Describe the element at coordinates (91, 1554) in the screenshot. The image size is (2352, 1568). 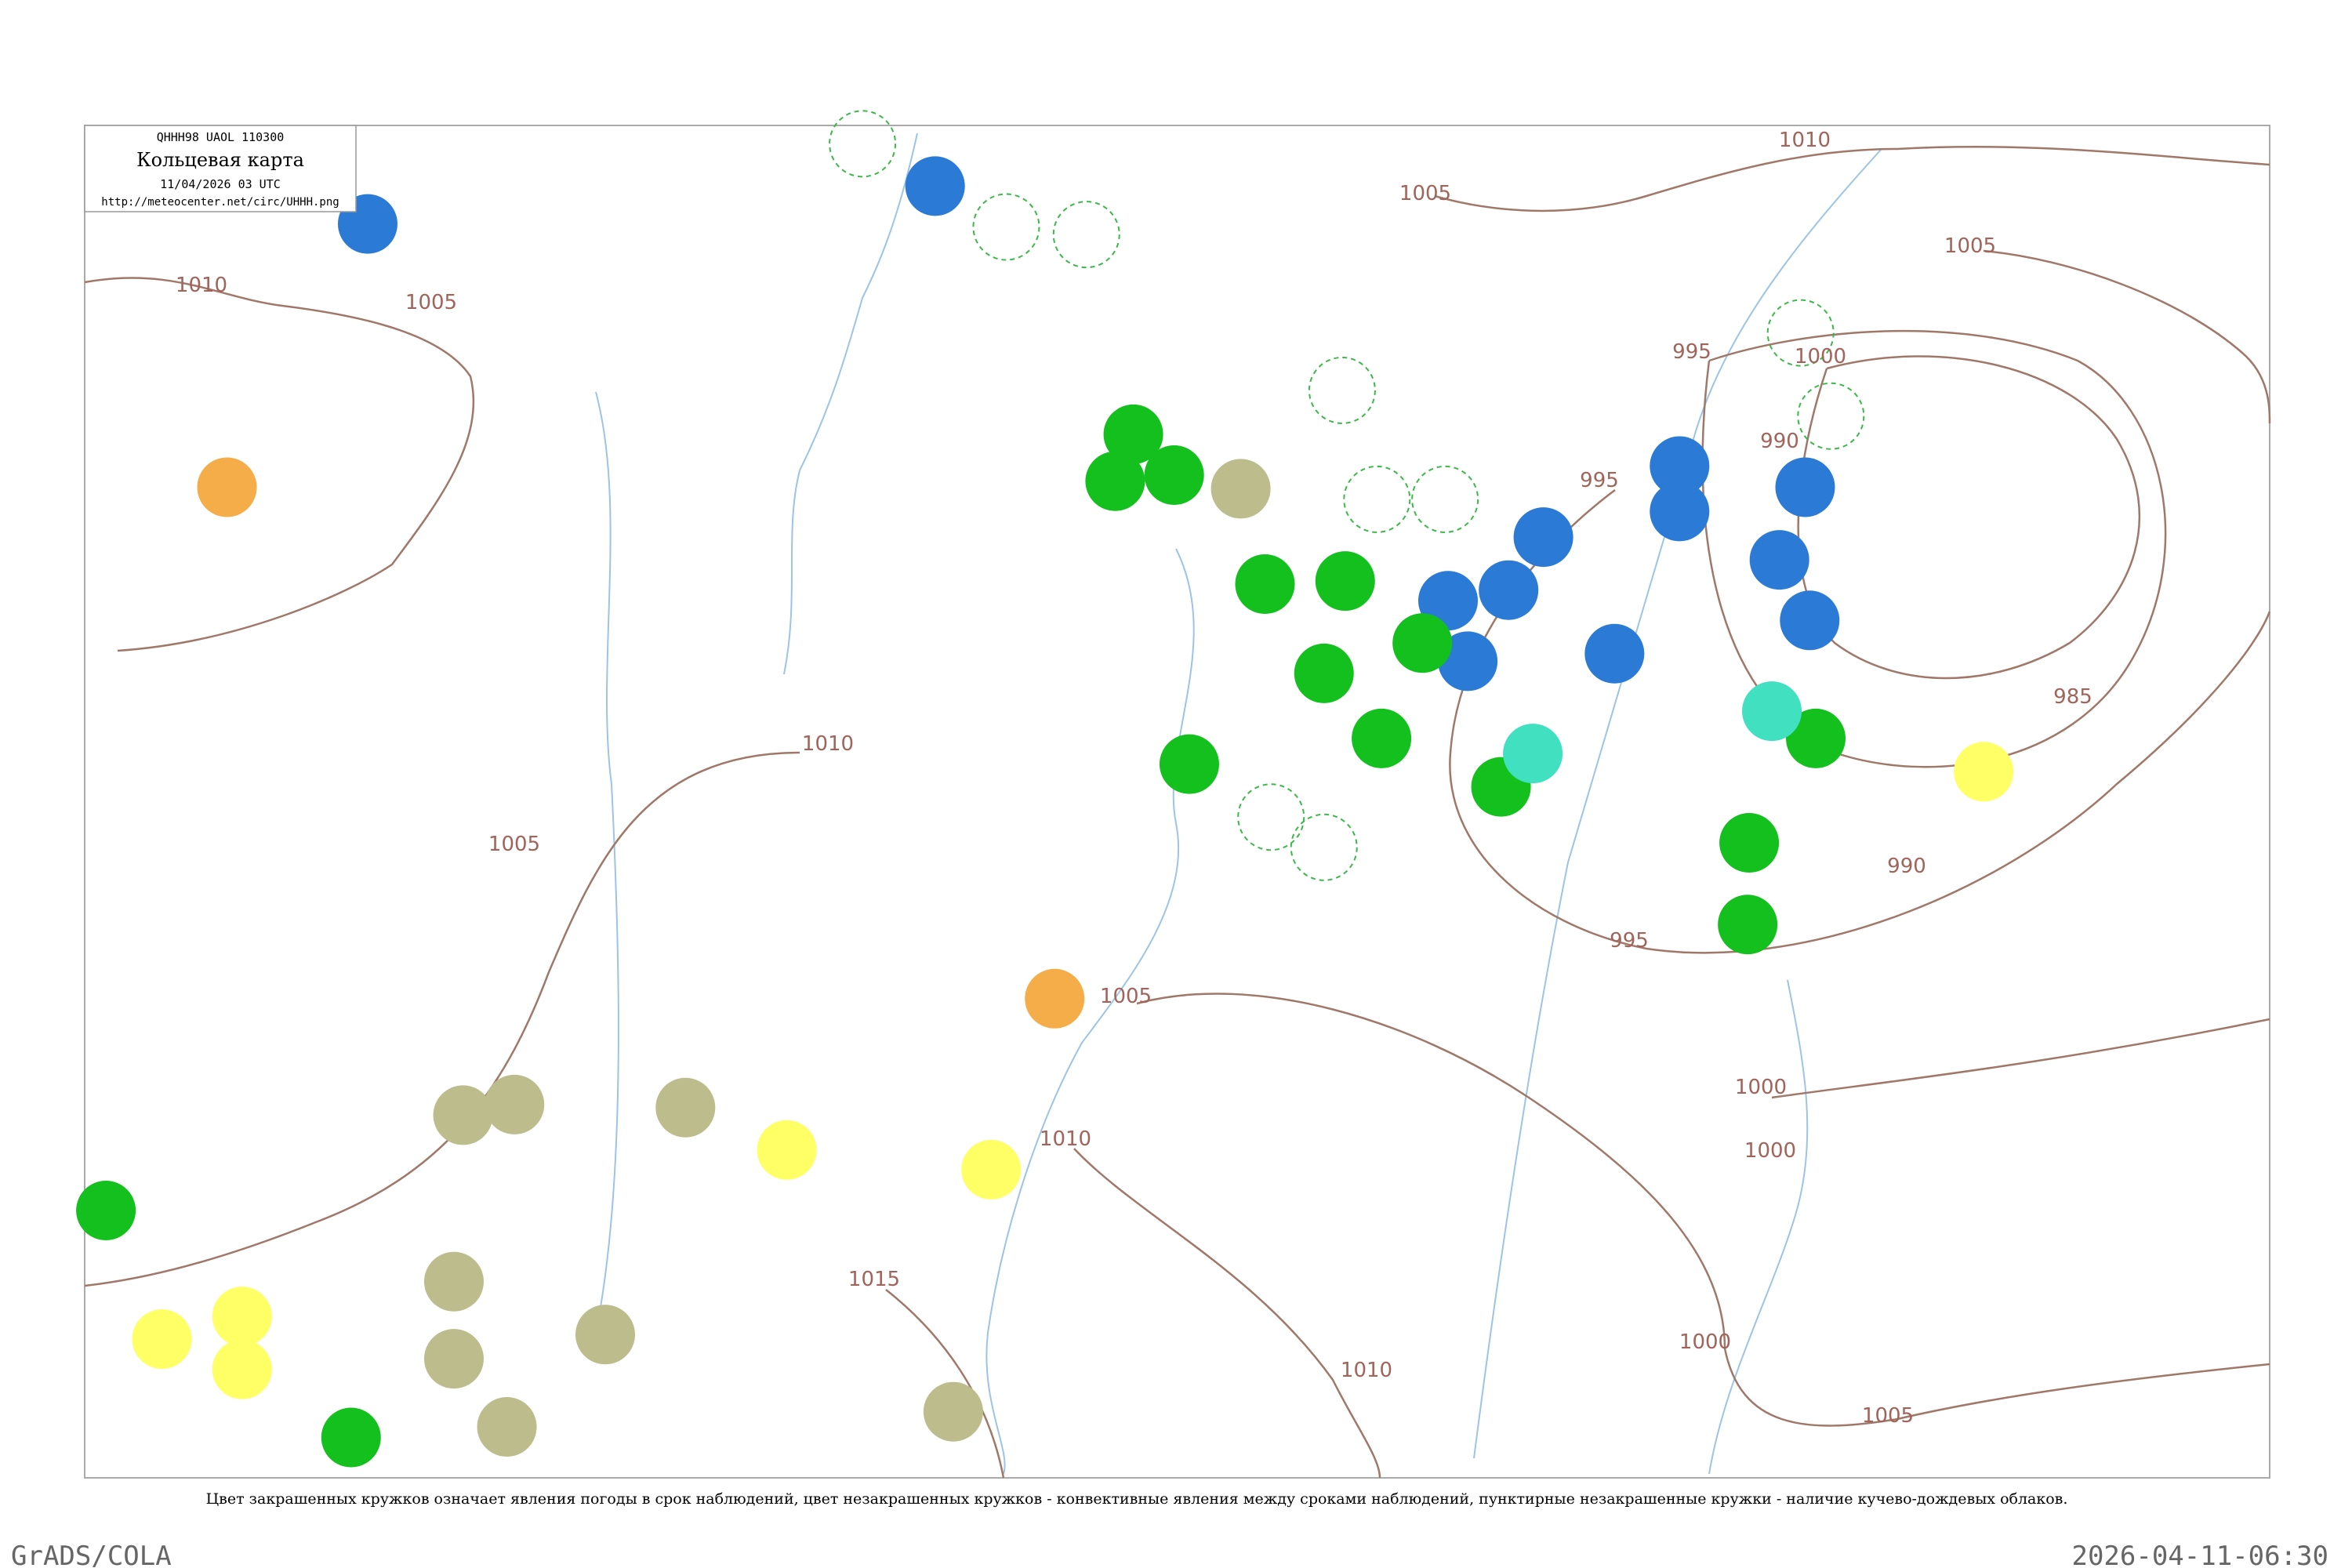
I see `footer-left: GrADS/COLA` at that location.